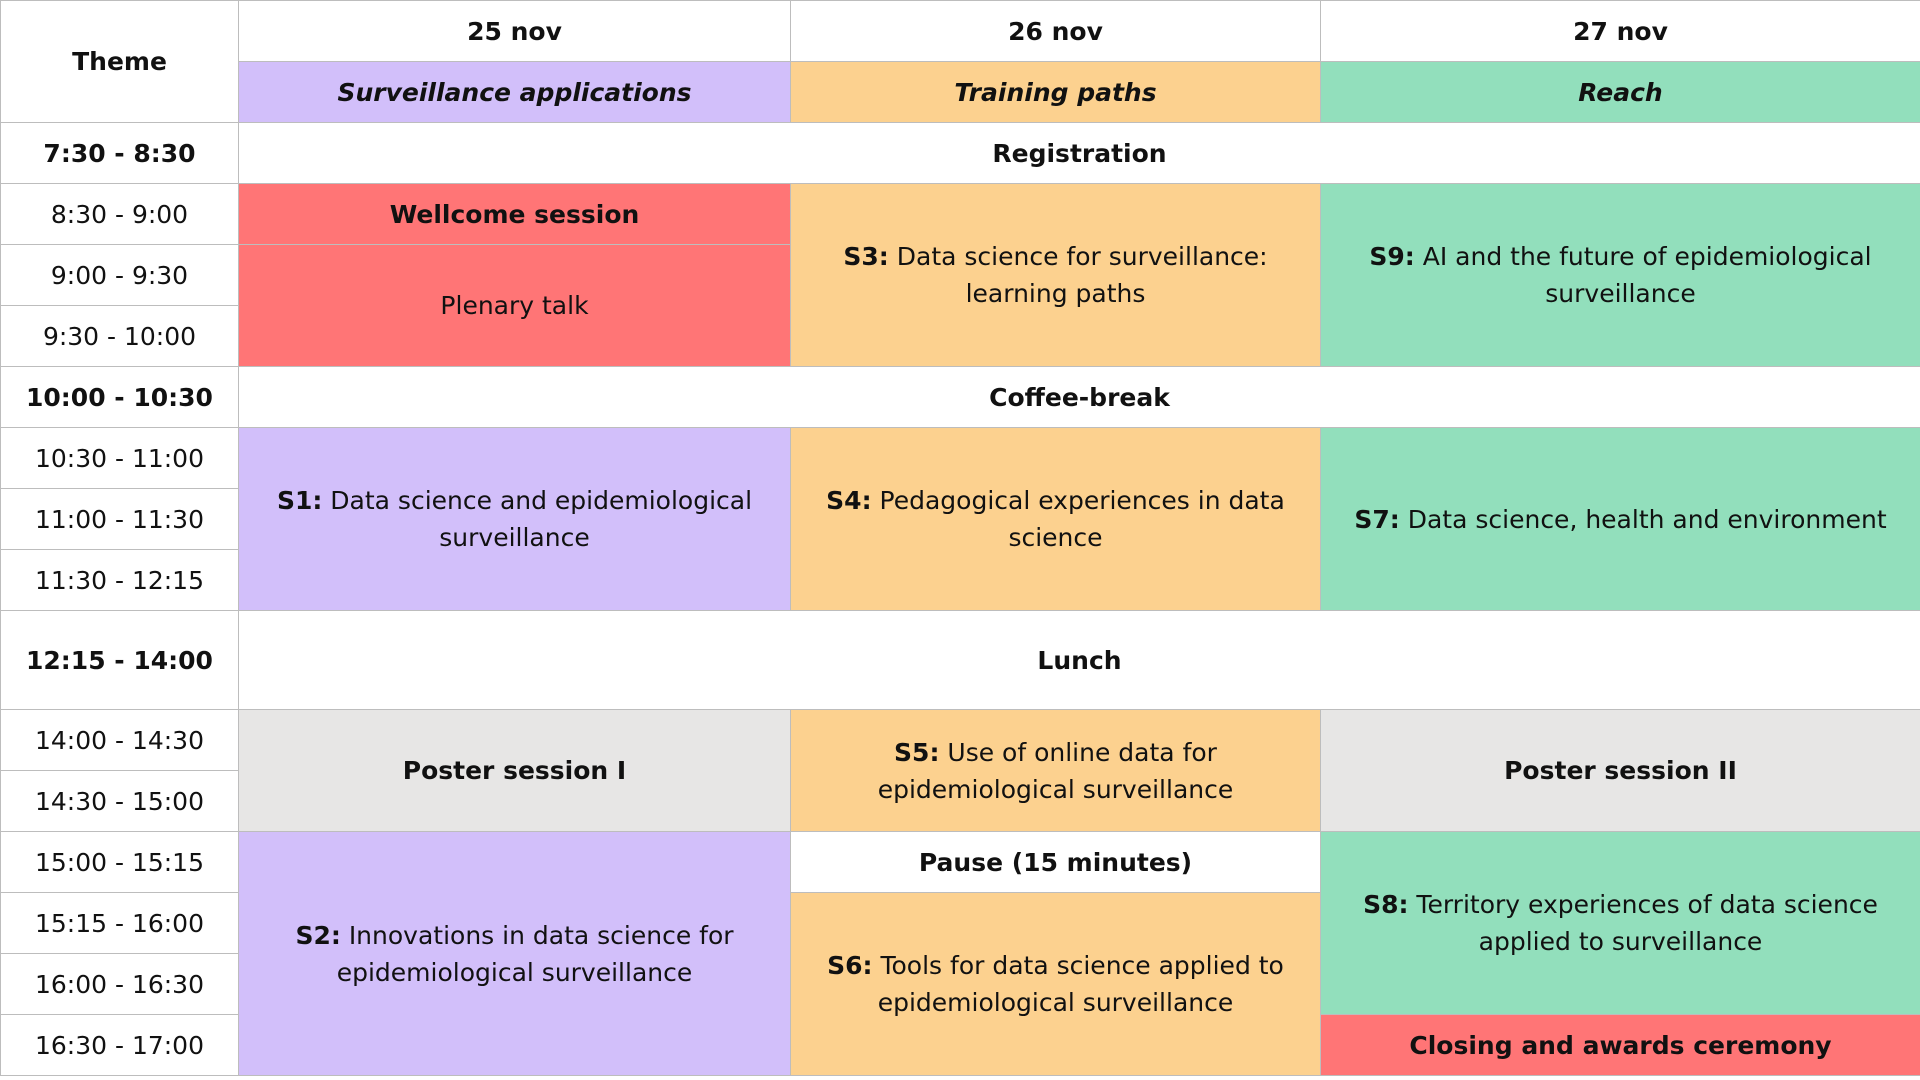 Image resolution: width=1920 pixels, height=1080 pixels. Describe the element at coordinates (917, 752) in the screenshot. I see `session-code: S5:` at that location.